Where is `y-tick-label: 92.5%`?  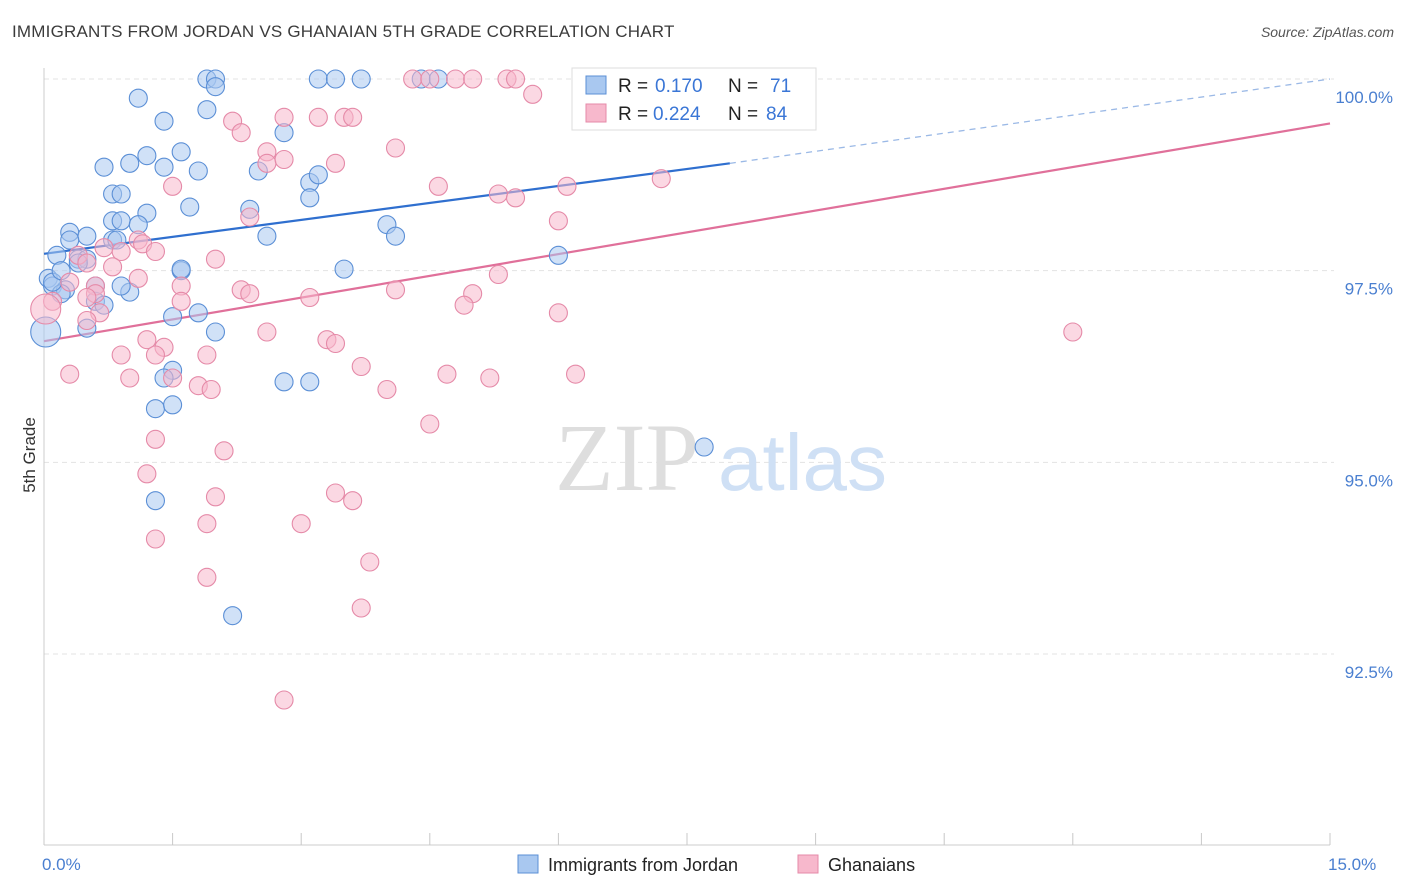
y-tick-label: 92.5% is located at coordinates (1369, 672).